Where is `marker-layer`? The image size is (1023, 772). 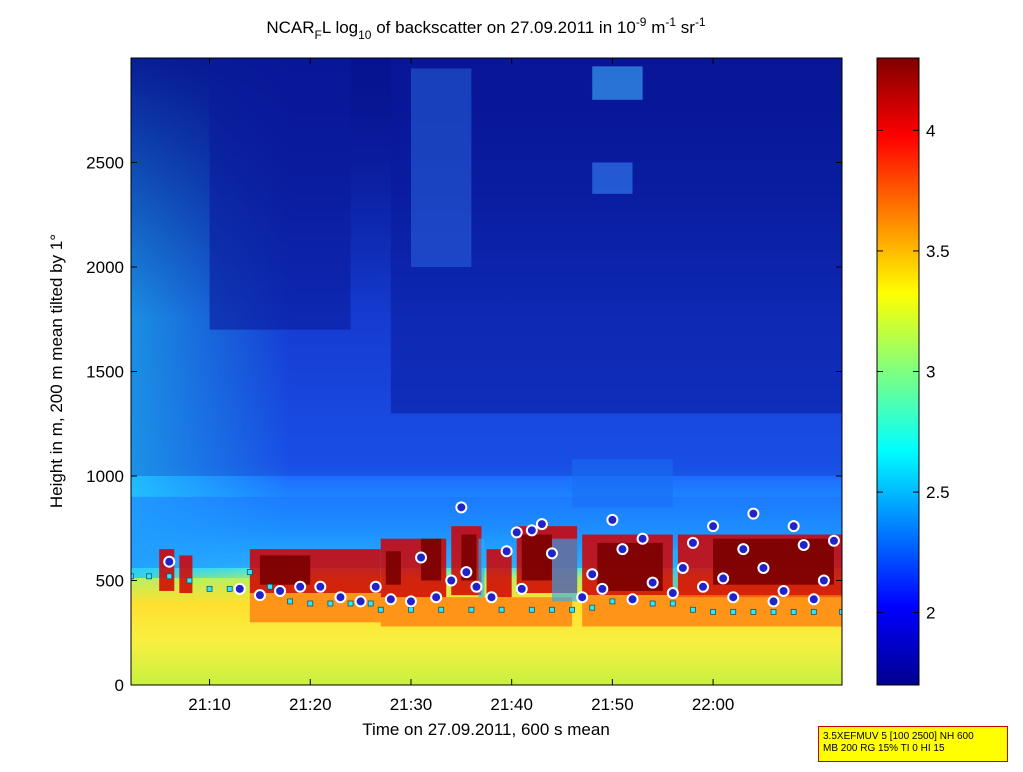 marker-layer is located at coordinates (486, 558).